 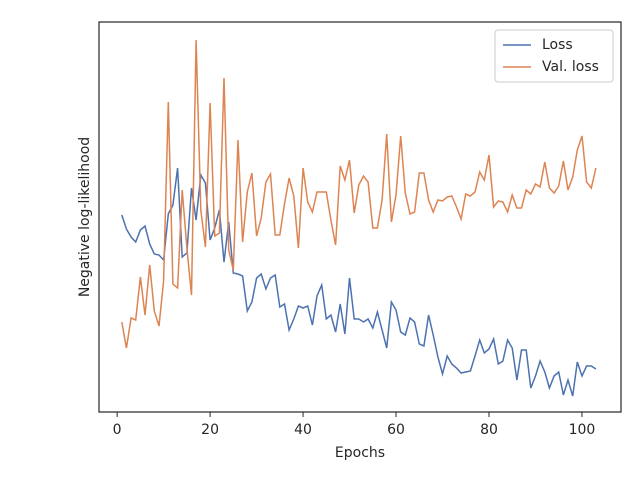 I want to click on legend: Loss Val. loss, so click(x=554, y=56).